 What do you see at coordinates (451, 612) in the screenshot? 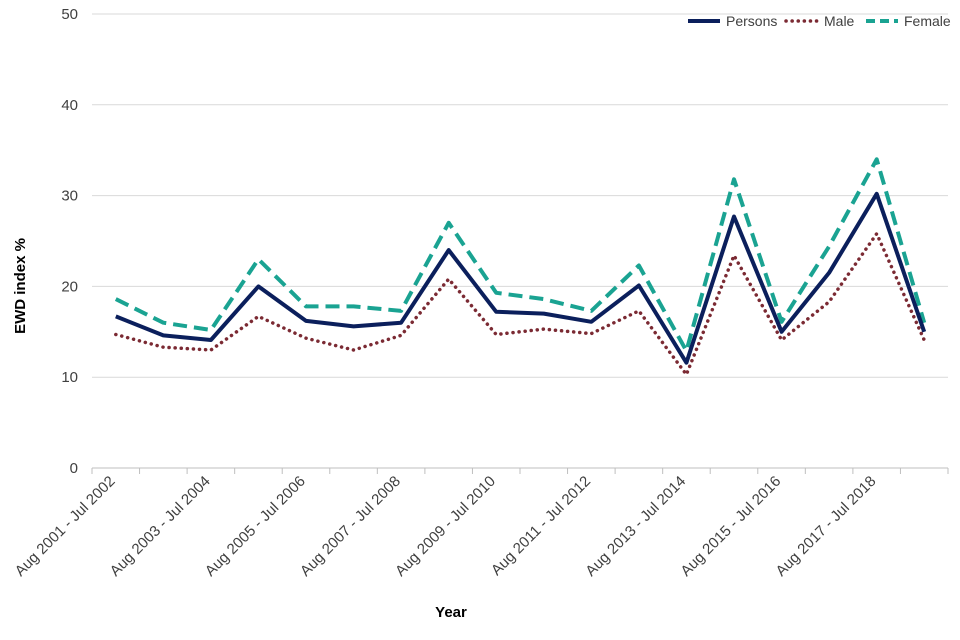
I see `x-axis-title: Year` at bounding box center [451, 612].